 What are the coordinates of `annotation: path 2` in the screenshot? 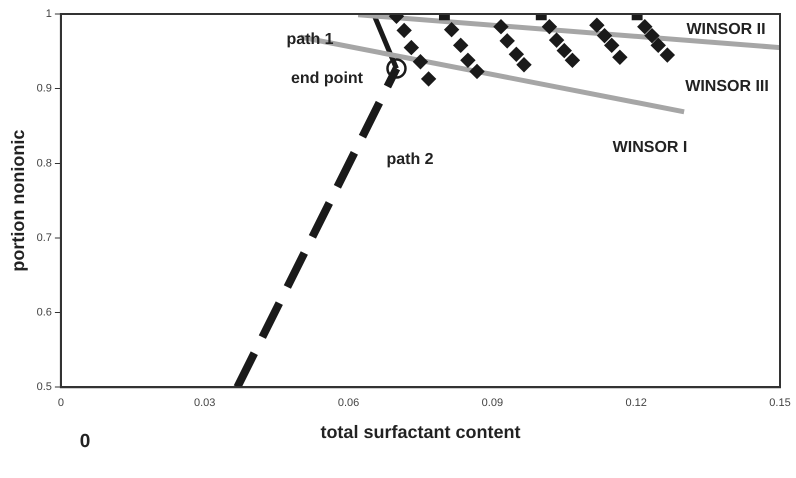 It's located at (410, 160).